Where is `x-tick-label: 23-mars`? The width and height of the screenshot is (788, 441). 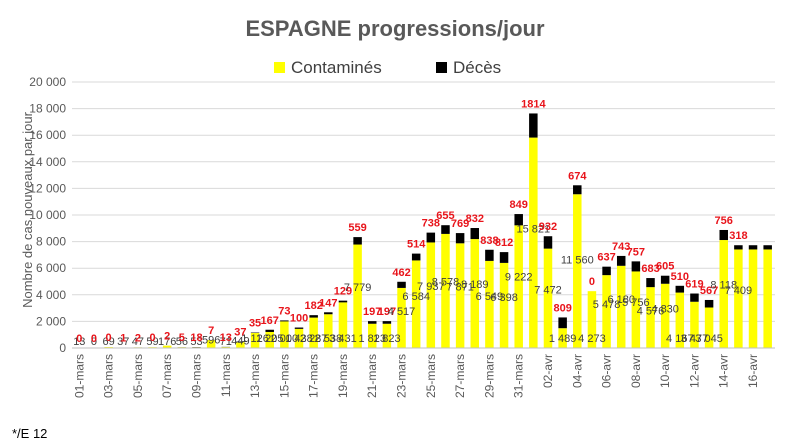
x-tick-label: 23-mars is located at coordinates (402, 376).